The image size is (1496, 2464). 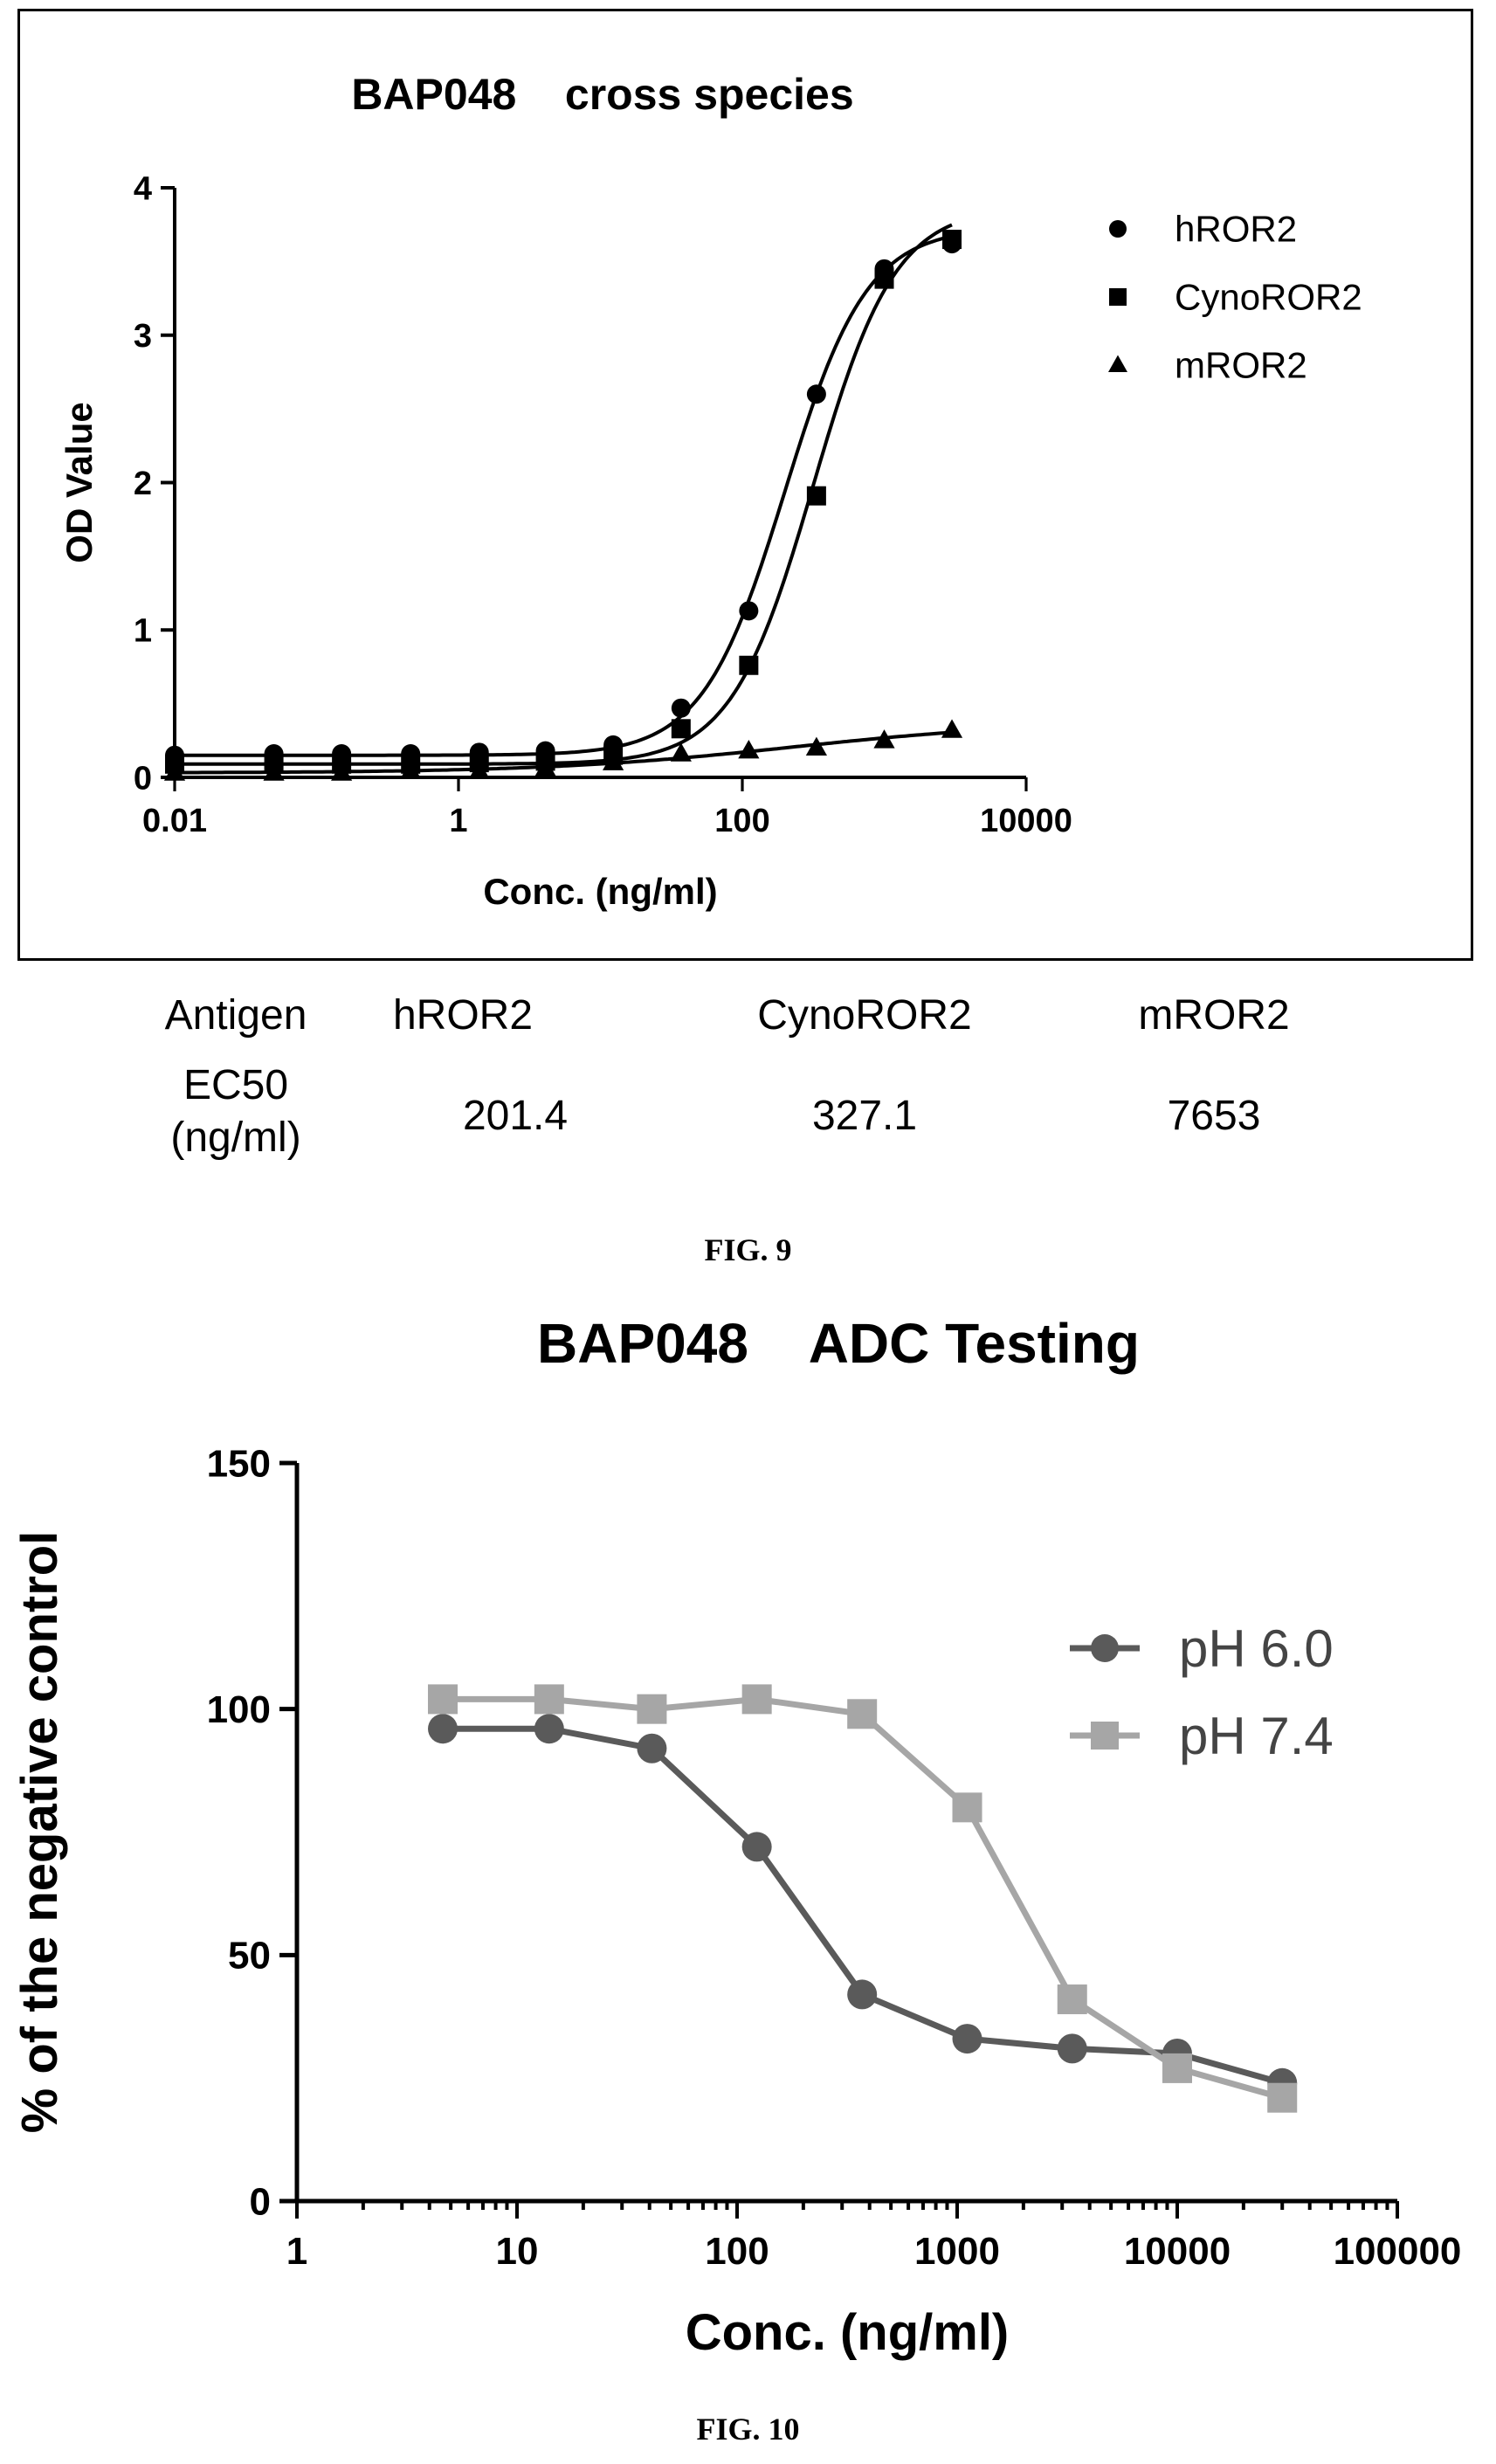 What do you see at coordinates (737, 2251) in the screenshot?
I see `fig10-x-tick-label: 100` at bounding box center [737, 2251].